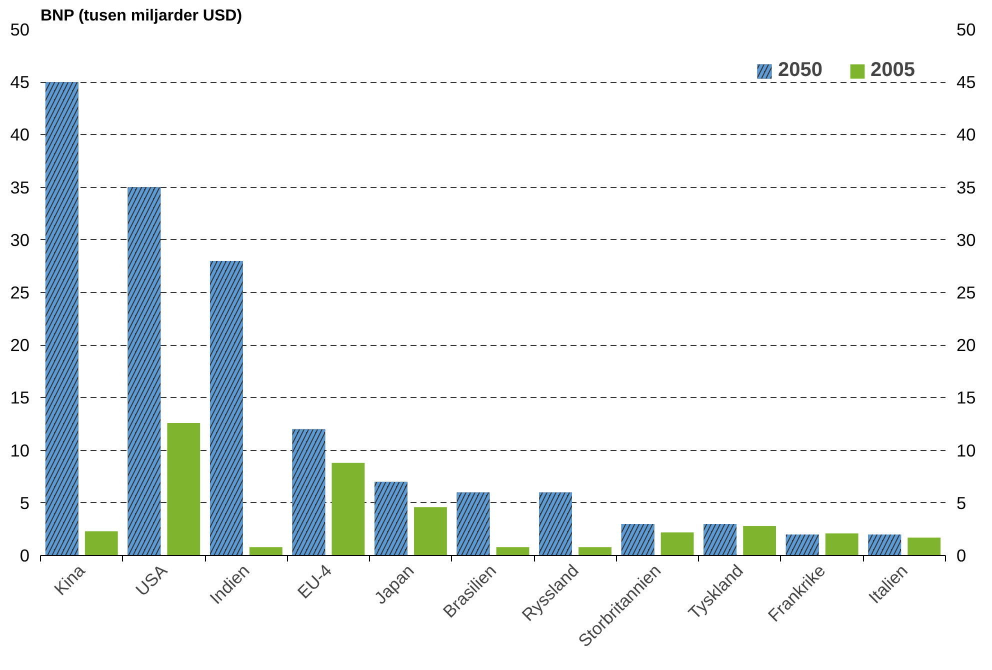  I want to click on y2-tick-label: 15, so click(966, 398).